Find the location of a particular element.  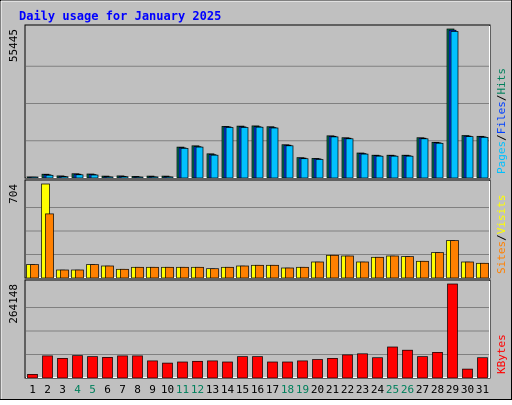

x-tick-label-day-3: 3 is located at coordinates (62, 389).